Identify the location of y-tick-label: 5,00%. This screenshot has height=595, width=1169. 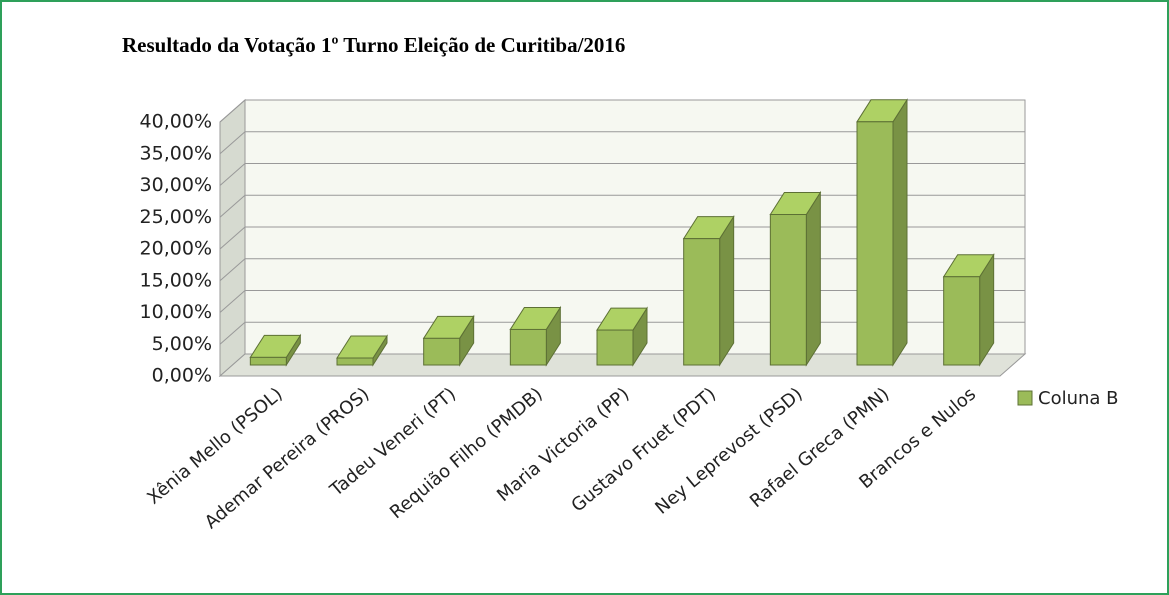
(182, 344).